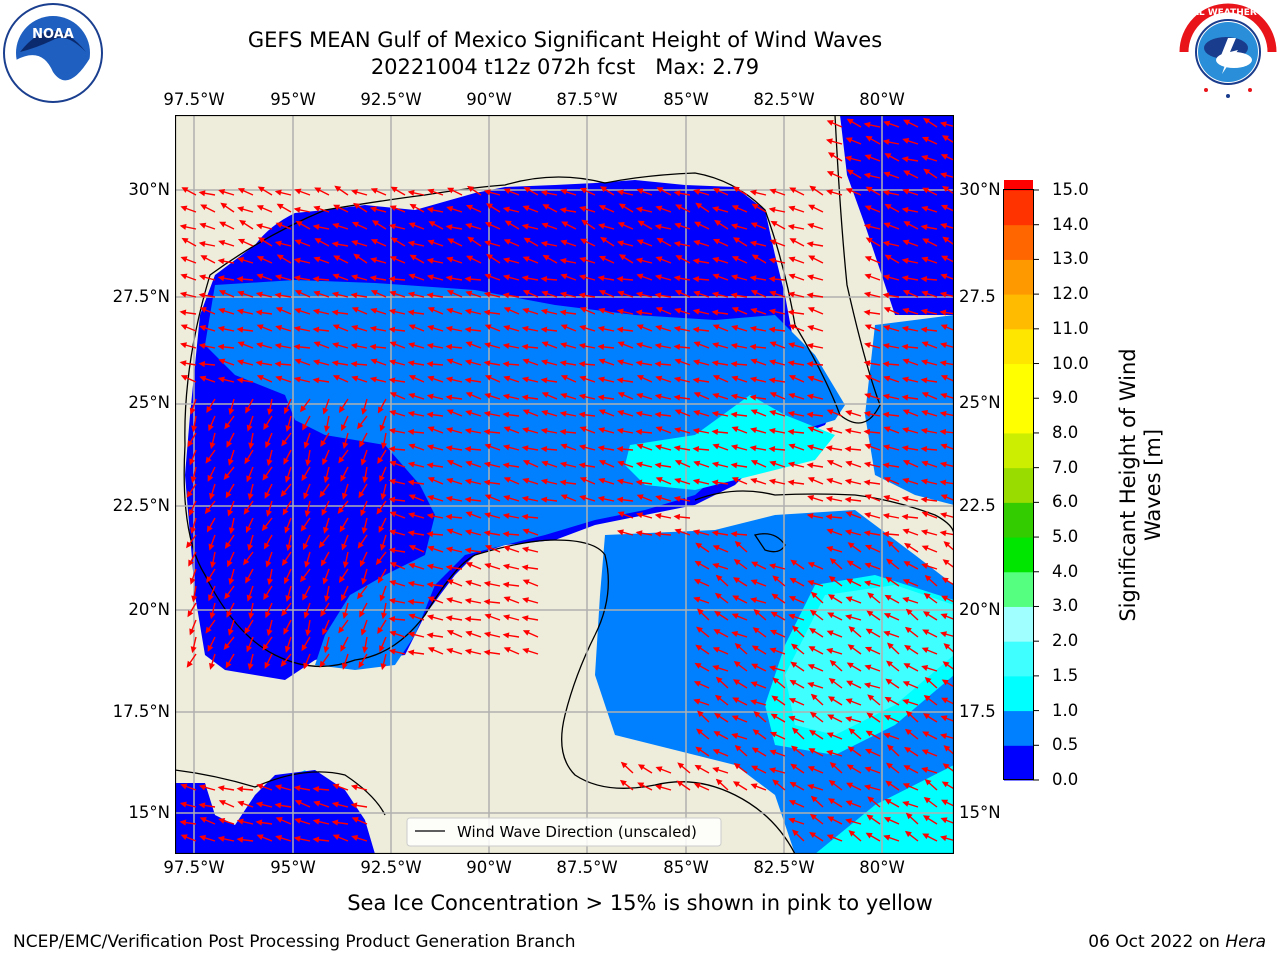 The image size is (1280, 960). What do you see at coordinates (1070, 294) in the screenshot?
I see `colorbar-tick-label: 12.0` at bounding box center [1070, 294].